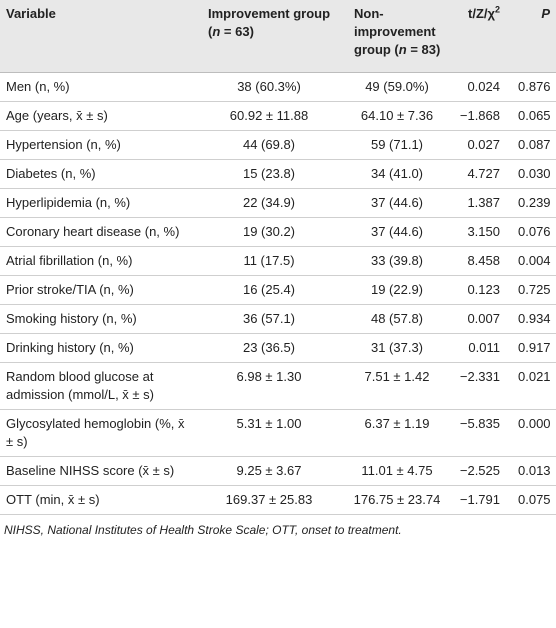 Image resolution: width=556 pixels, height=628 pixels. What do you see at coordinates (481, 13) in the screenshot?
I see `header-text: t/Z/χ` at bounding box center [481, 13].